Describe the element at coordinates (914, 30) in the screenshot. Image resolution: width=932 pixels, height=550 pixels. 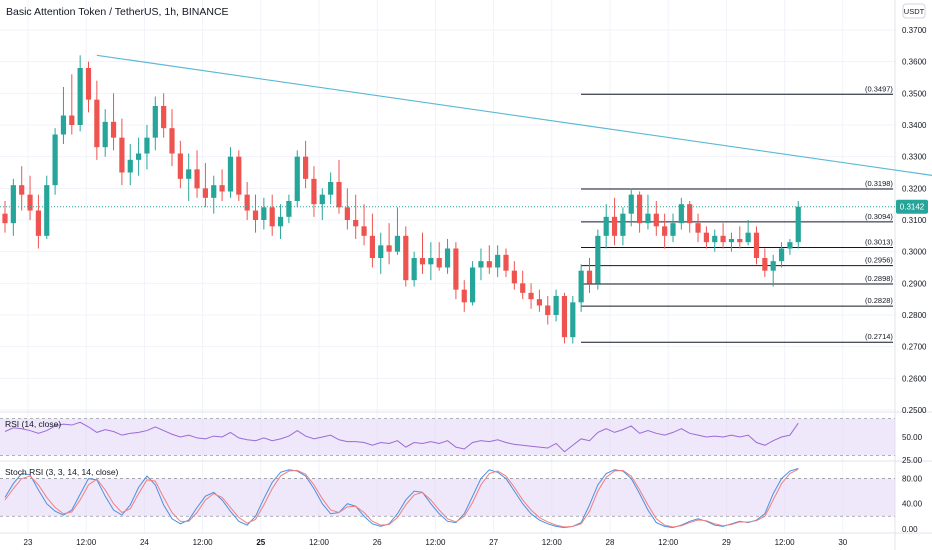
I see `price-tick-label: 0.3700` at that location.